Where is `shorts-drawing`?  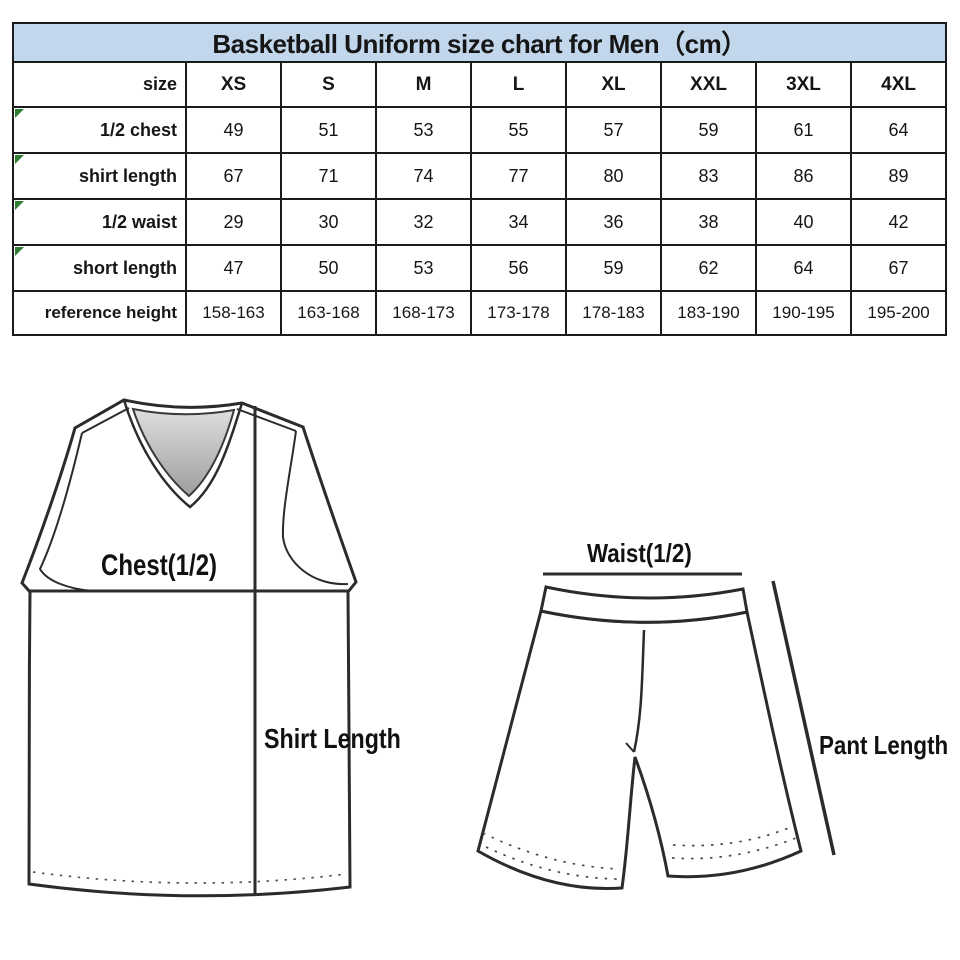 shorts-drawing is located at coordinates (656, 731).